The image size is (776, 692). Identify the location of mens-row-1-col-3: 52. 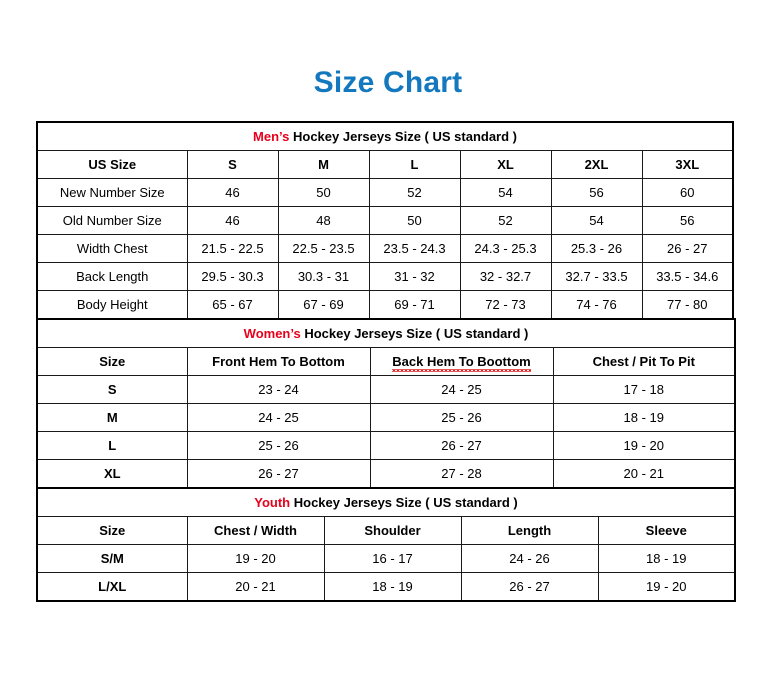
(505, 220).